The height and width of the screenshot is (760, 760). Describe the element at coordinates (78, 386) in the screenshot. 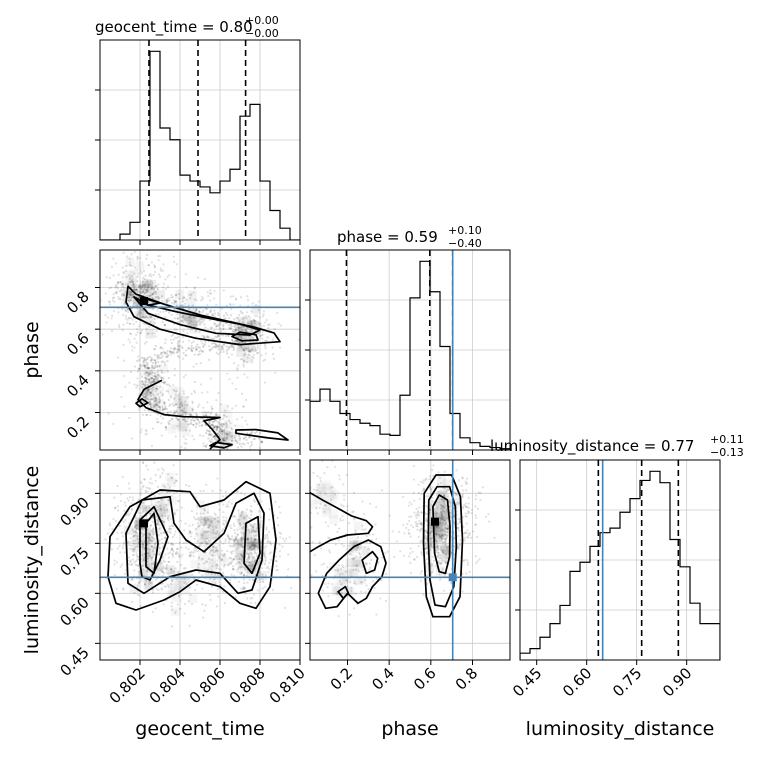

I see `y-tick-label: 0.4` at that location.